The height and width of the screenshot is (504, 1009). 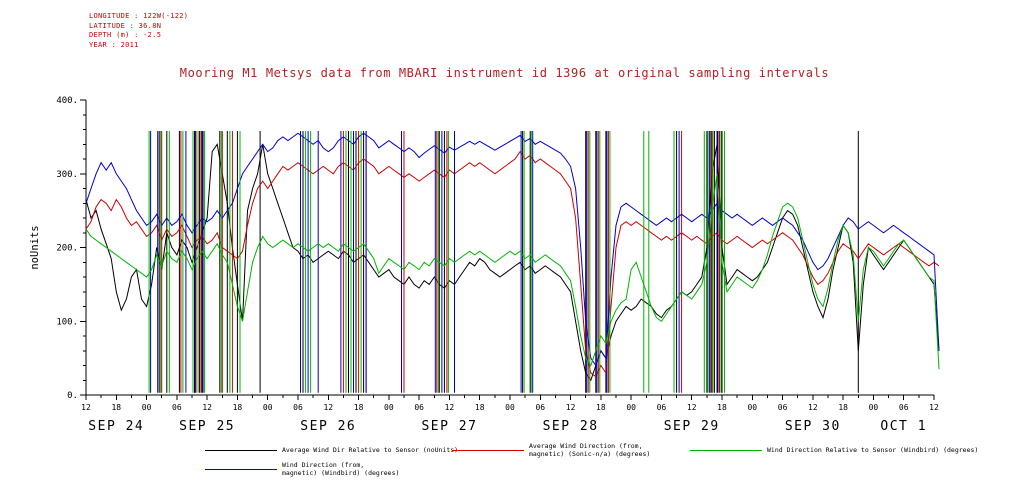 What do you see at coordinates (67, 322) in the screenshot?
I see `y-tick-label: 100.` at bounding box center [67, 322].